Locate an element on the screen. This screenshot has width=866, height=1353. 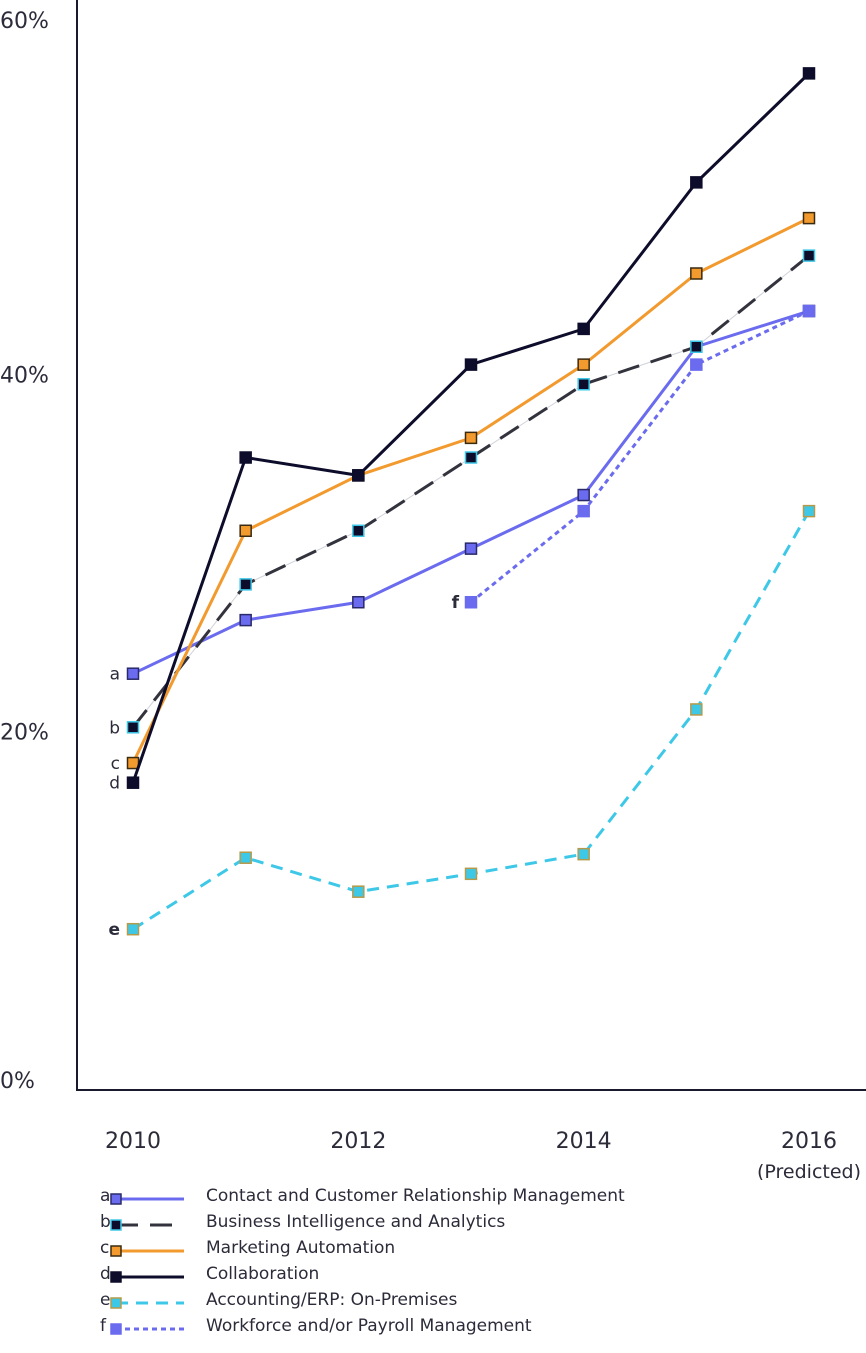
legend-label: Marketing Automation is located at coordinates (301, 1248).